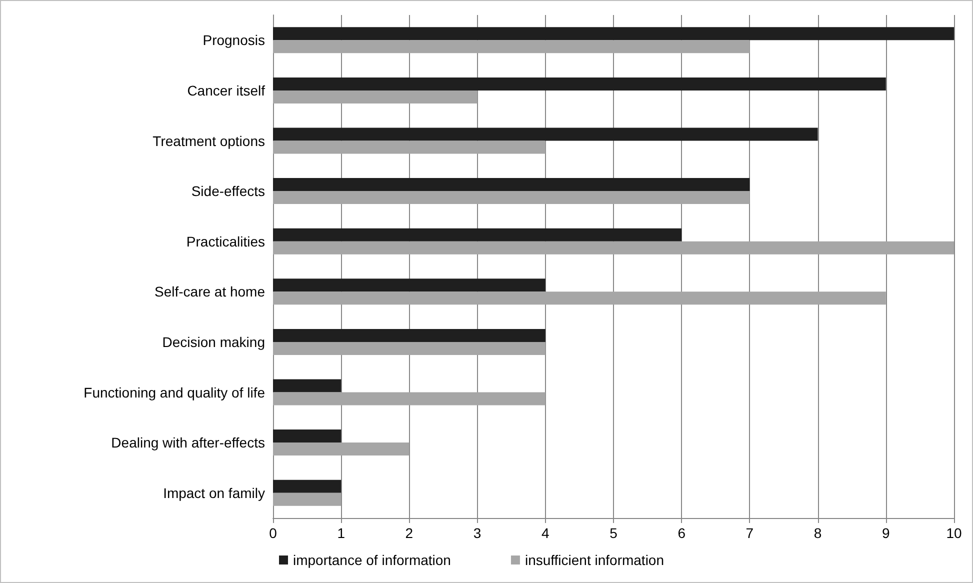  Describe the element at coordinates (273, 533) in the screenshot. I see `x-tick-label: 0` at that location.